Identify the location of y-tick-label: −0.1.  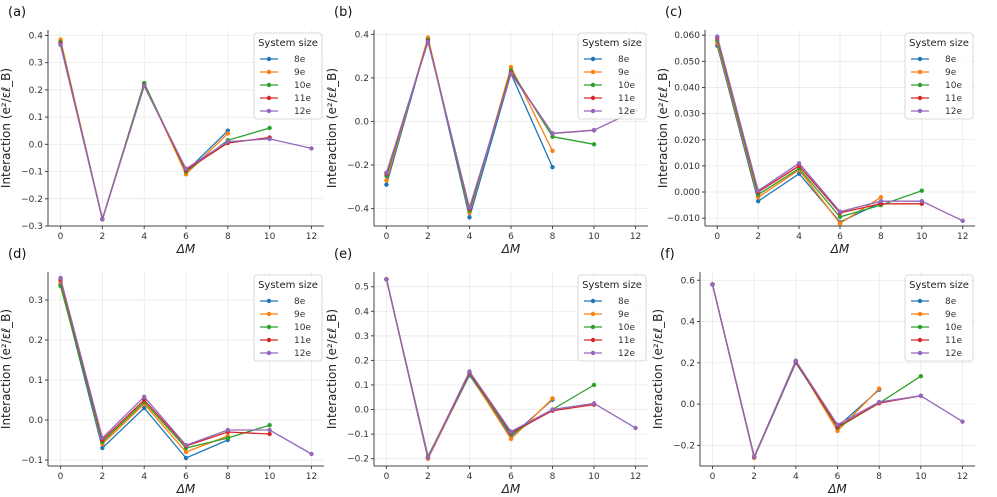
(358, 435).